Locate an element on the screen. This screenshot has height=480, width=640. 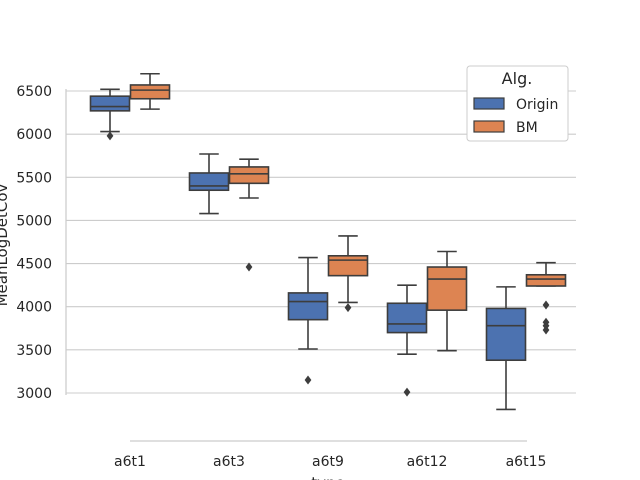
x-tick-label: a6t9 is located at coordinates (328, 462).